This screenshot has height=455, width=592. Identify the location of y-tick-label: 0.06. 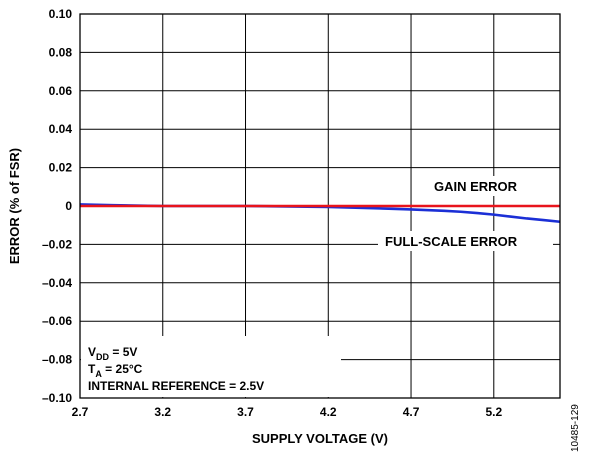
(61, 91).